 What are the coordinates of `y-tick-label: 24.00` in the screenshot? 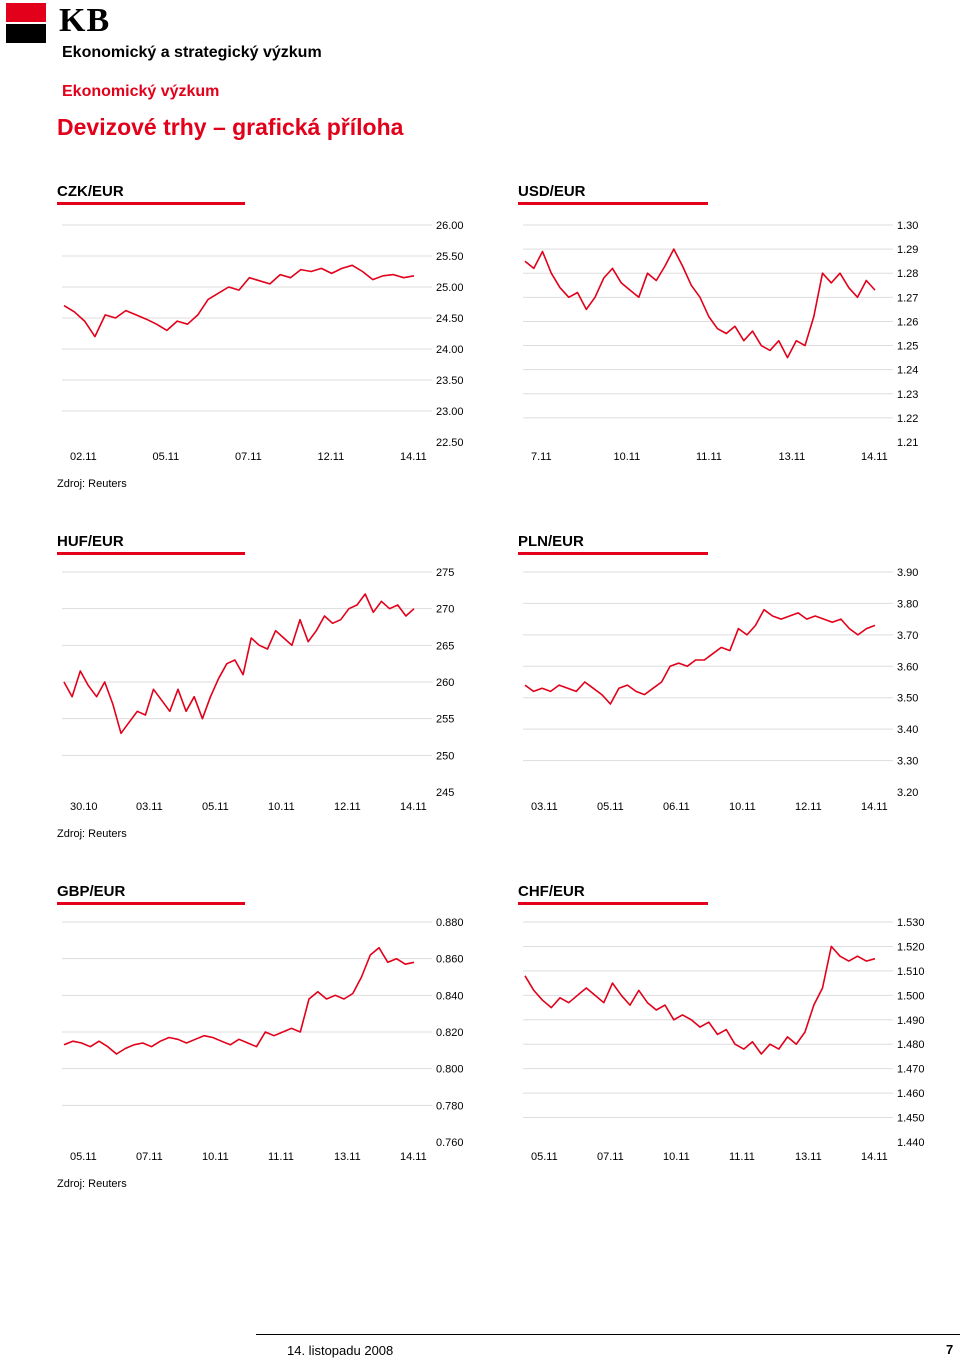 It's located at (450, 350).